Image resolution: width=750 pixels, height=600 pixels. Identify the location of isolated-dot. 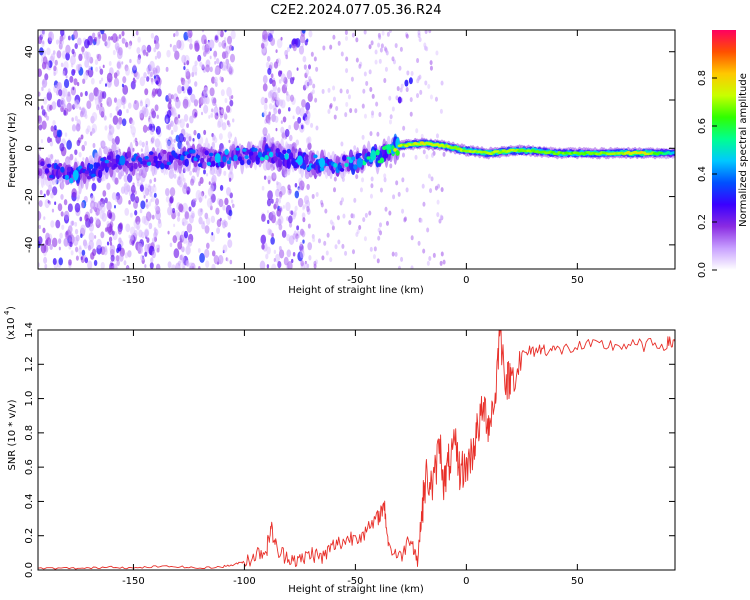
(399, 100).